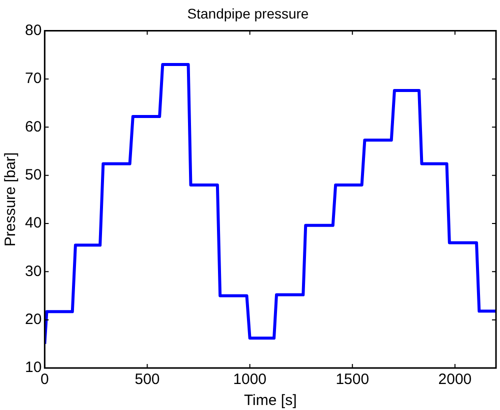 Image resolution: width=500 pixels, height=410 pixels. I want to click on y-tick-label: 60, so click(33, 127).